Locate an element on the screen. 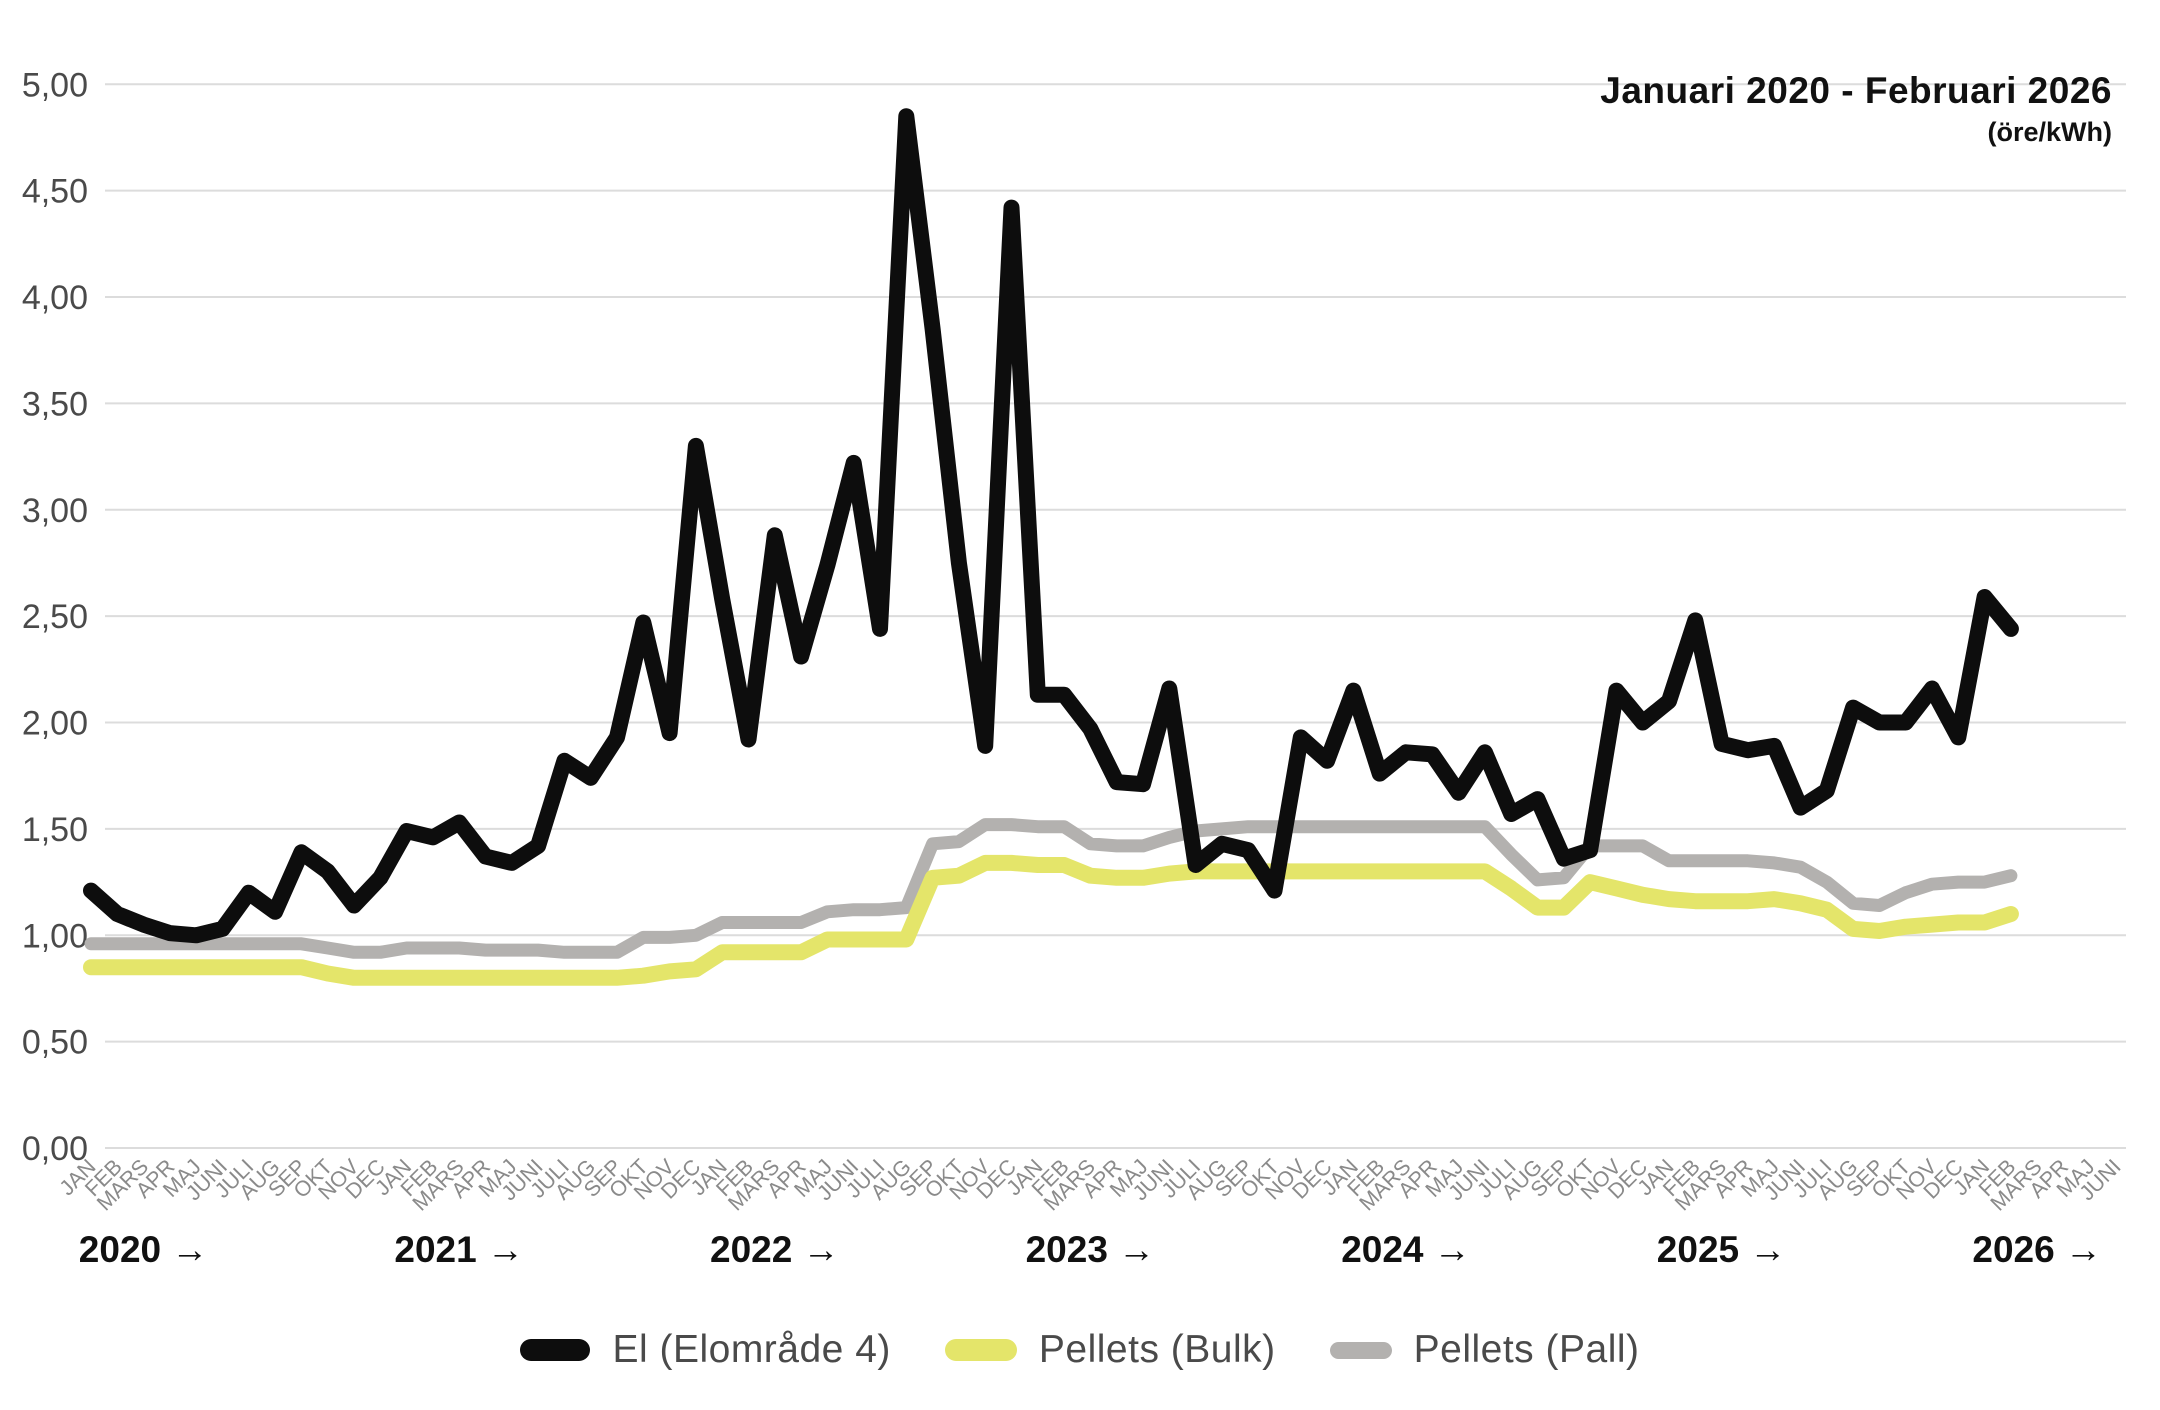  chart-unit-label: (öre/kWh) is located at coordinates (2050, 132).